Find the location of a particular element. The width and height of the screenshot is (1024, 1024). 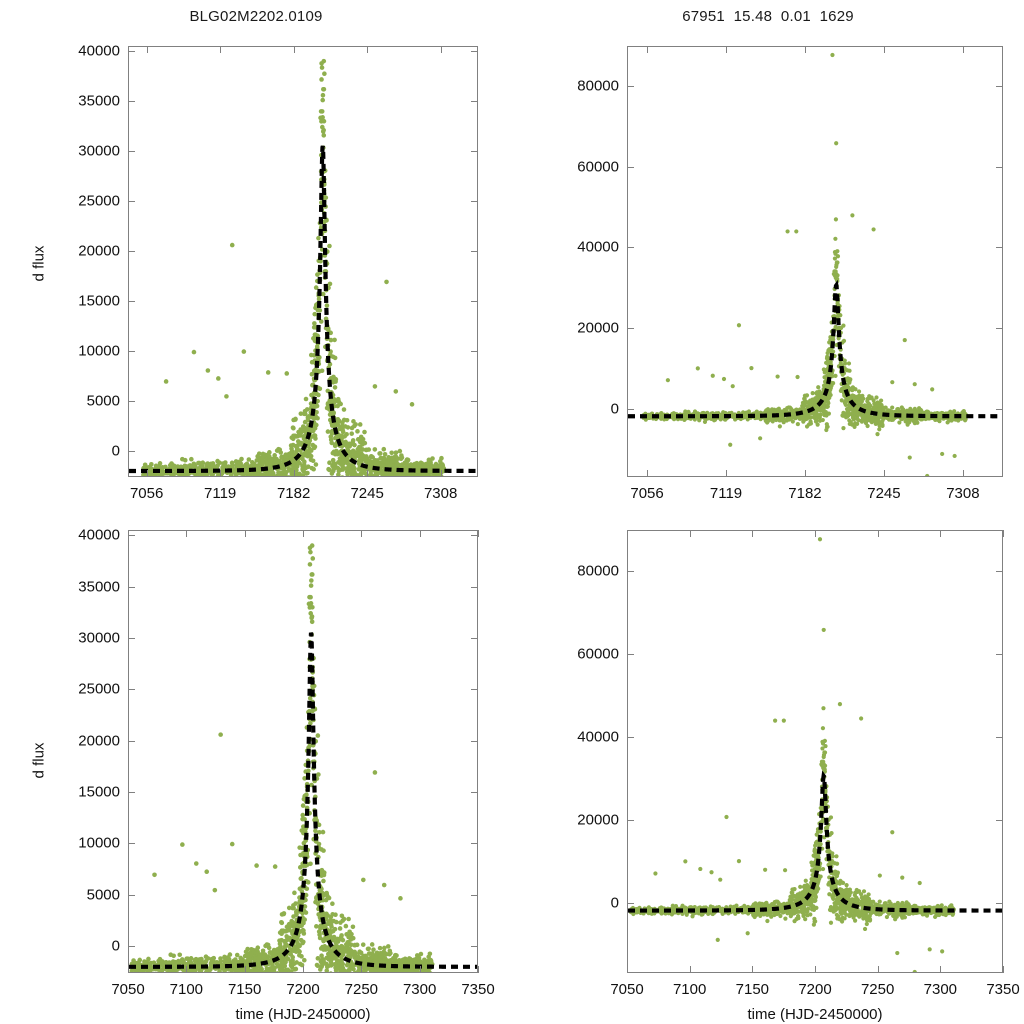

panel-top-right-title: 67951 15.48 0.01 1629 is located at coordinates (768, 16).